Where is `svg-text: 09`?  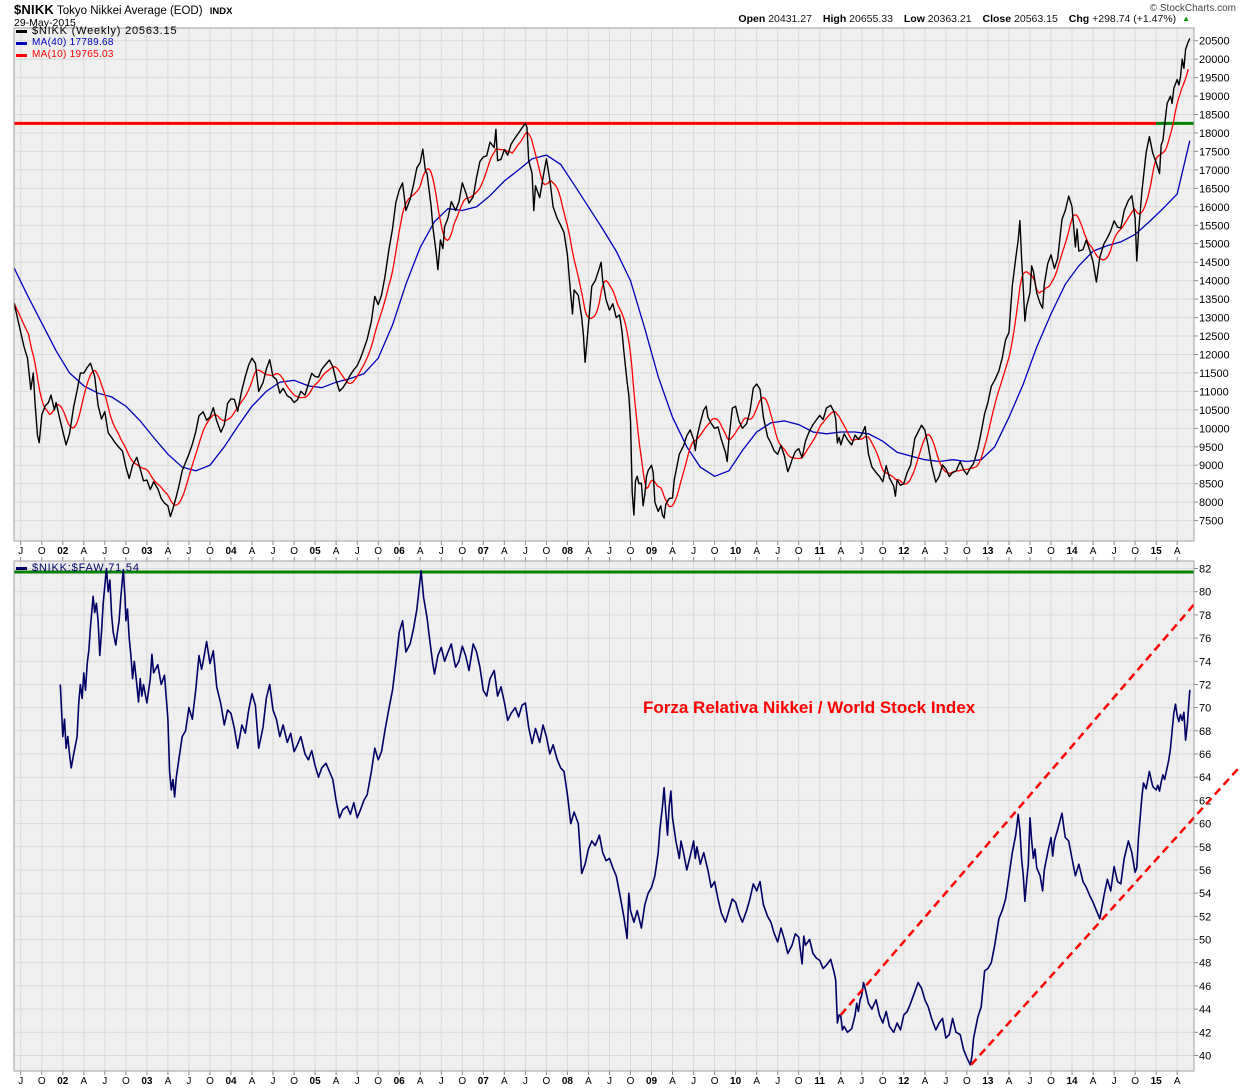 svg-text: 09 is located at coordinates (652, 1081).